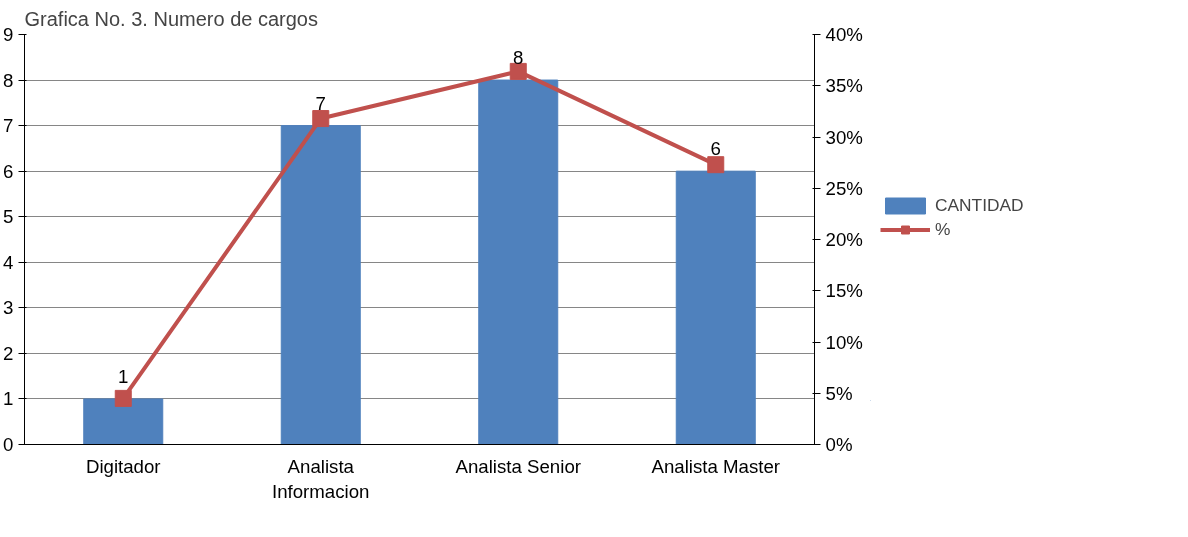 The height and width of the screenshot is (537, 1188). What do you see at coordinates (844, 342) in the screenshot?
I see `y2-tick-label: 10%` at bounding box center [844, 342].